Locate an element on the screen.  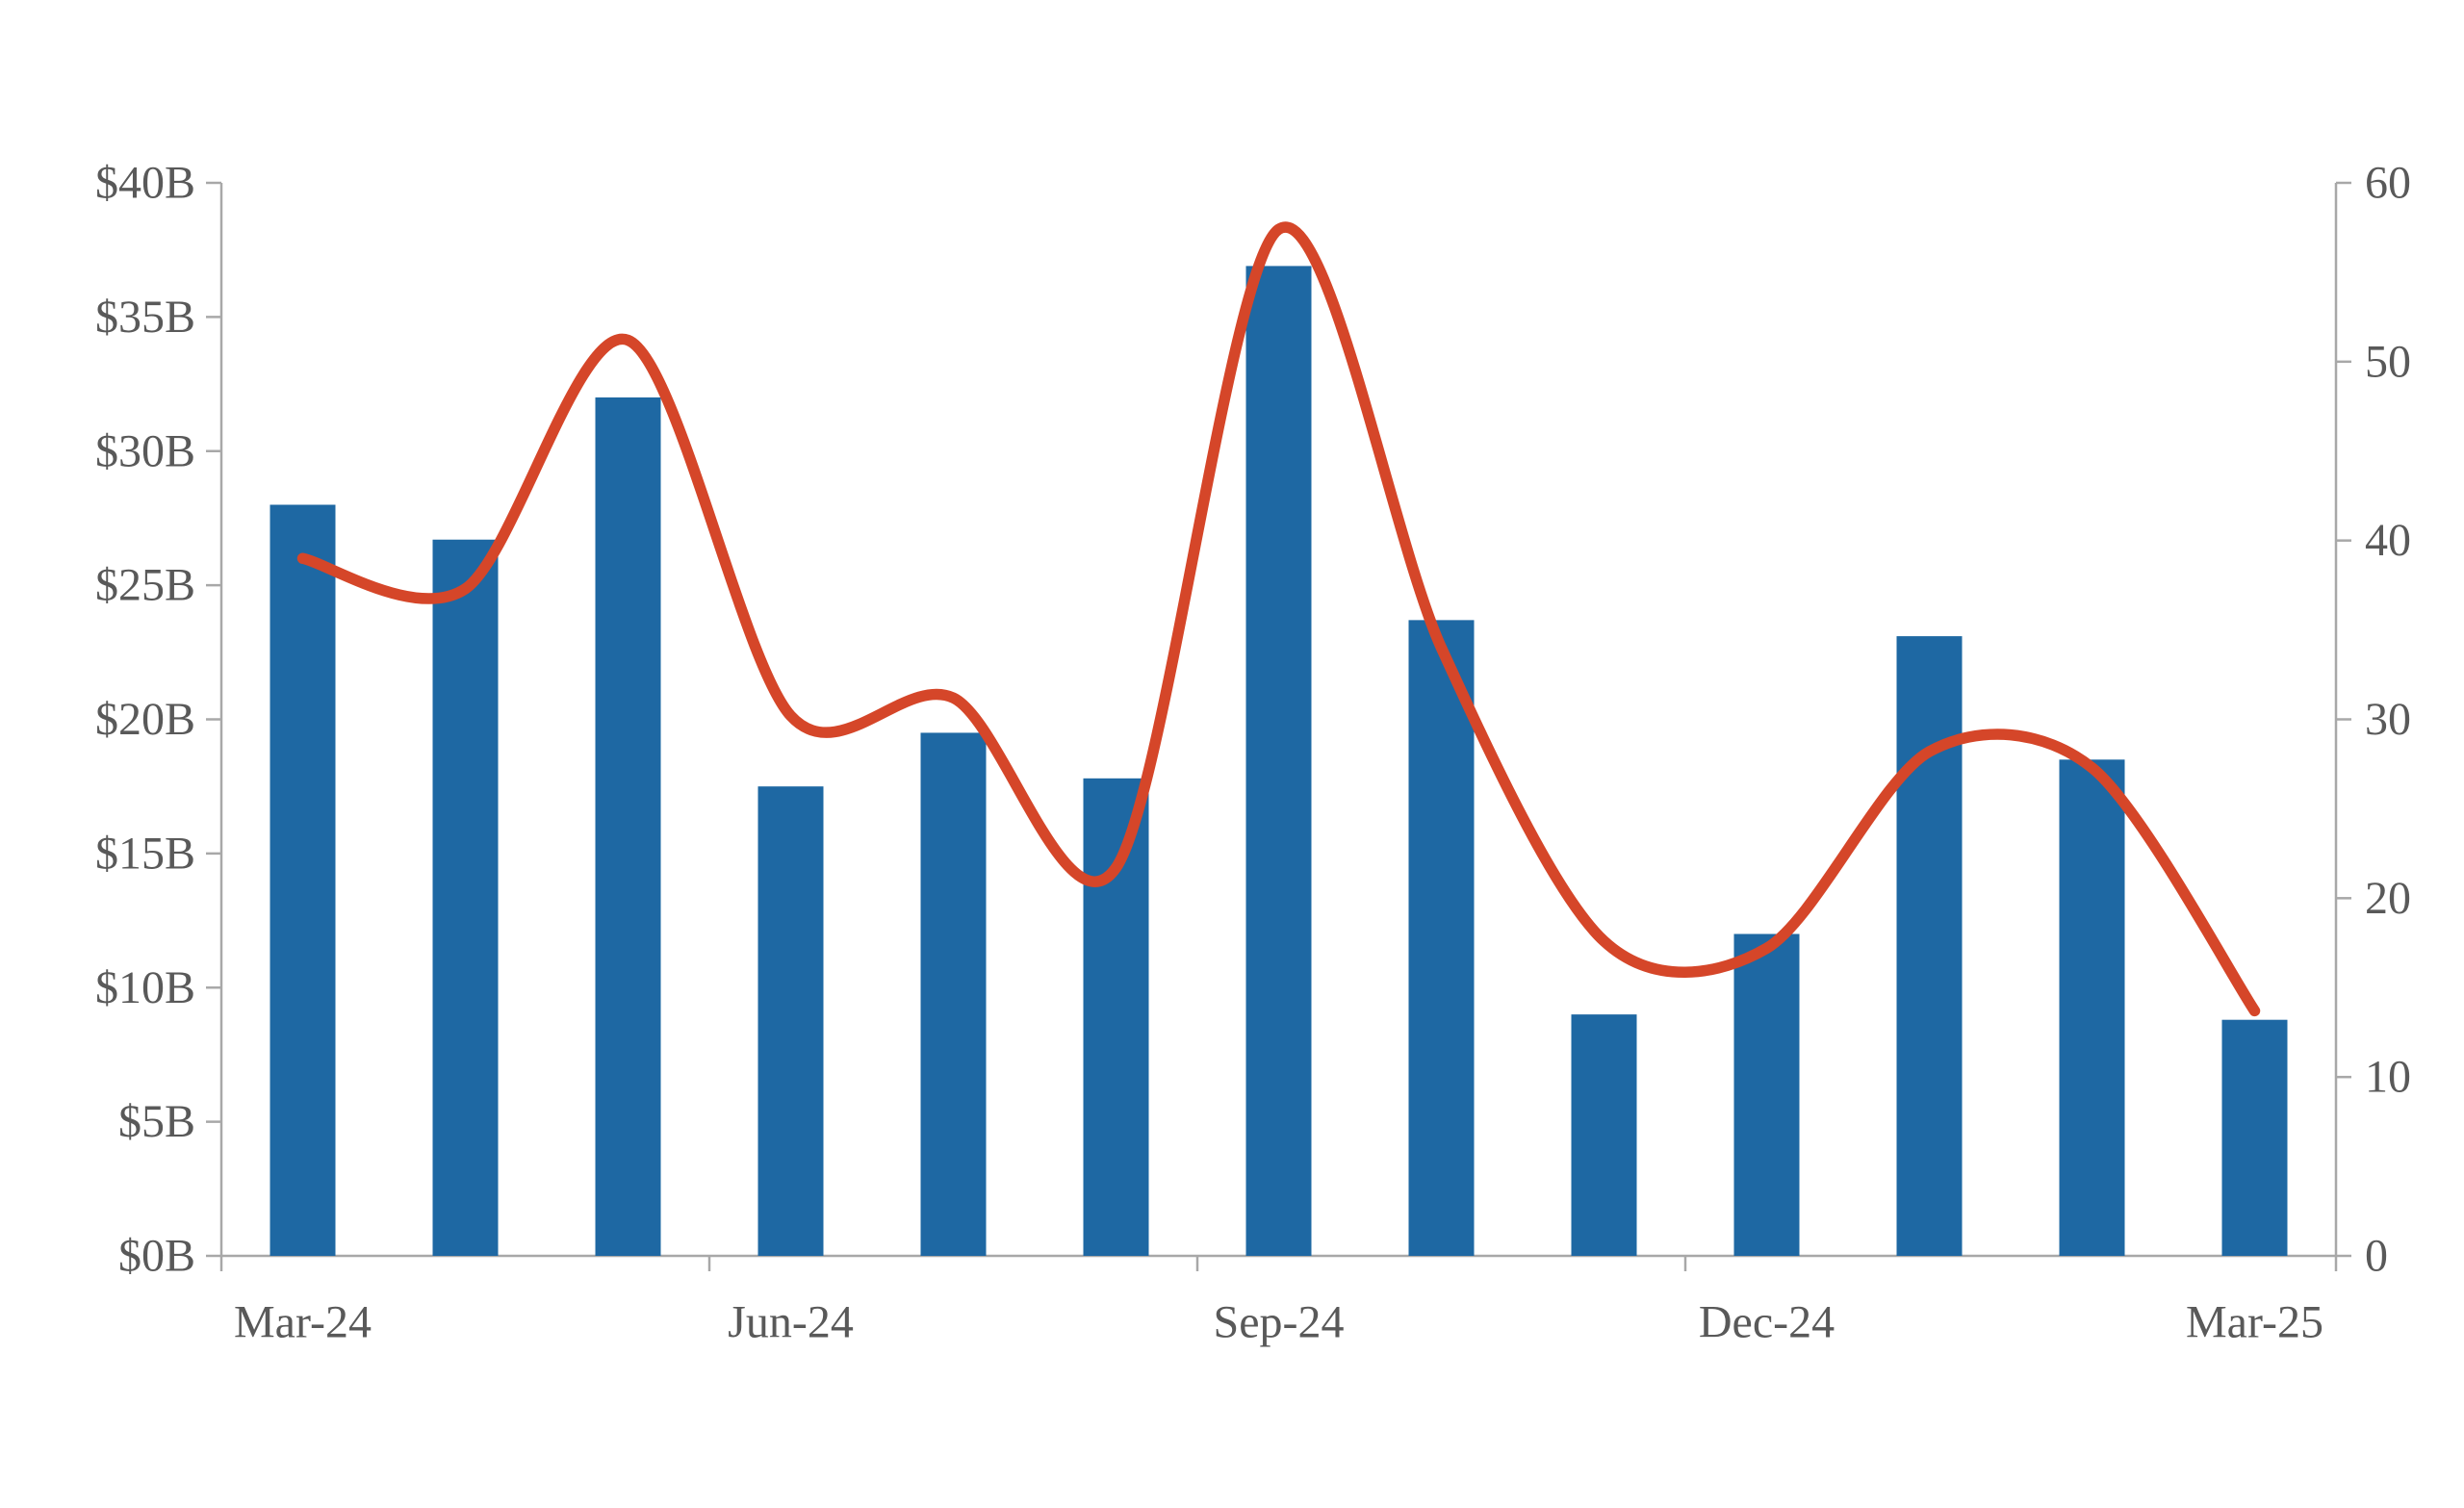
y-left-tick-label: $5B is located at coordinates (156, 1121).